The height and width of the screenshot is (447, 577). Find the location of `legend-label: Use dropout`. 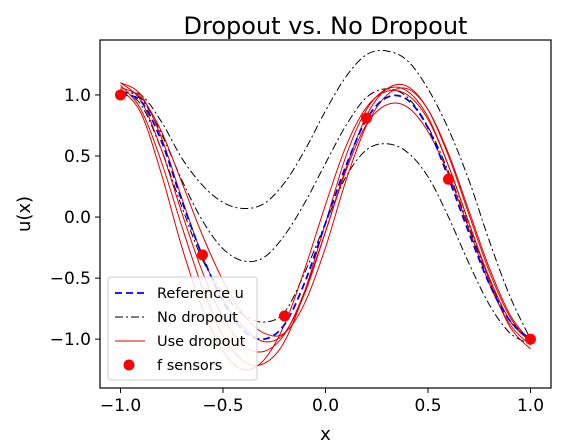

legend-label: Use dropout is located at coordinates (201, 342).